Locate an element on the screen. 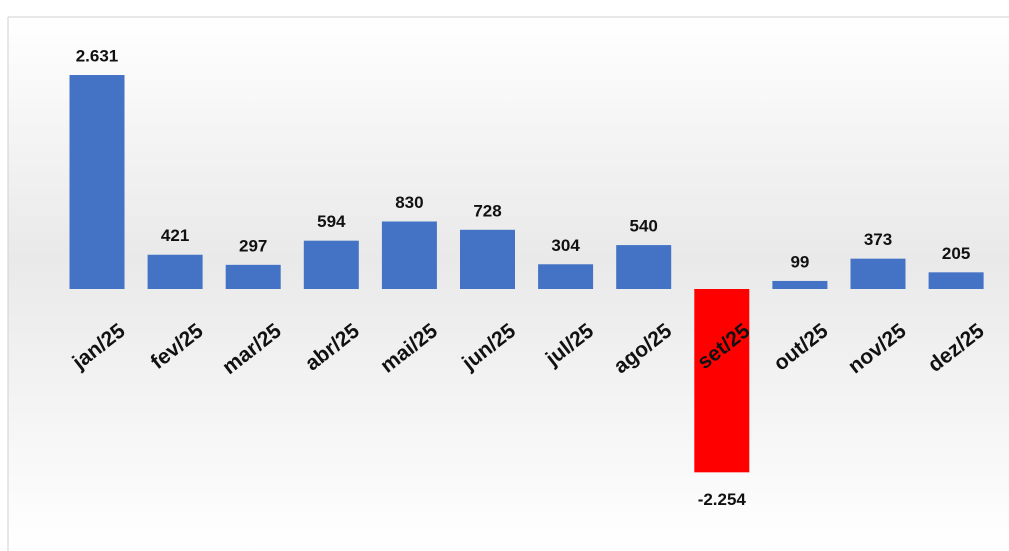  data-label: 421 is located at coordinates (175, 235).